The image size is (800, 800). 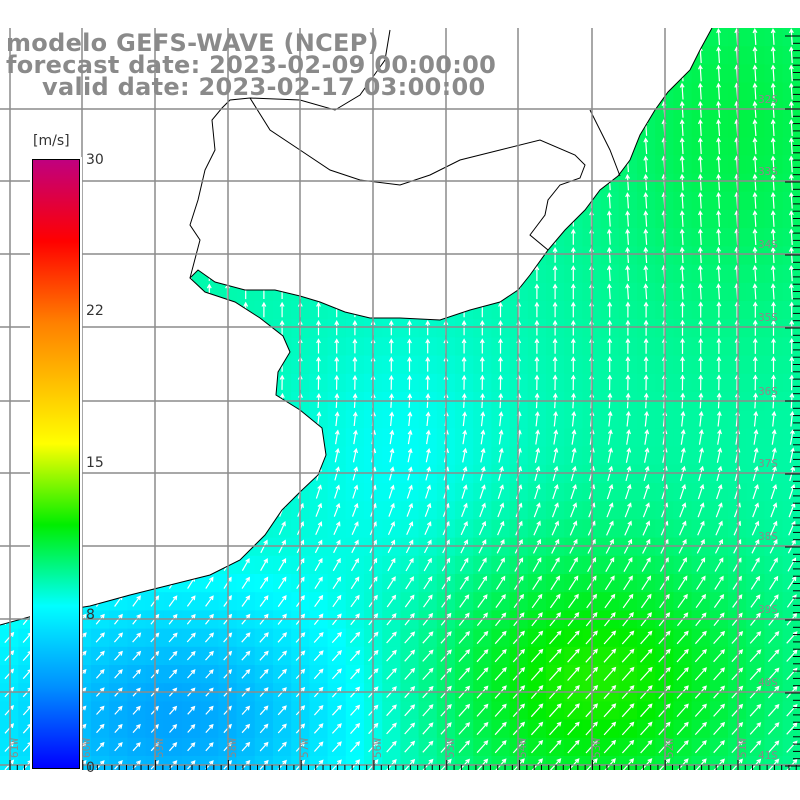 What do you see at coordinates (51, 141) in the screenshot?
I see `colorbar-unit: [m/s]` at bounding box center [51, 141].